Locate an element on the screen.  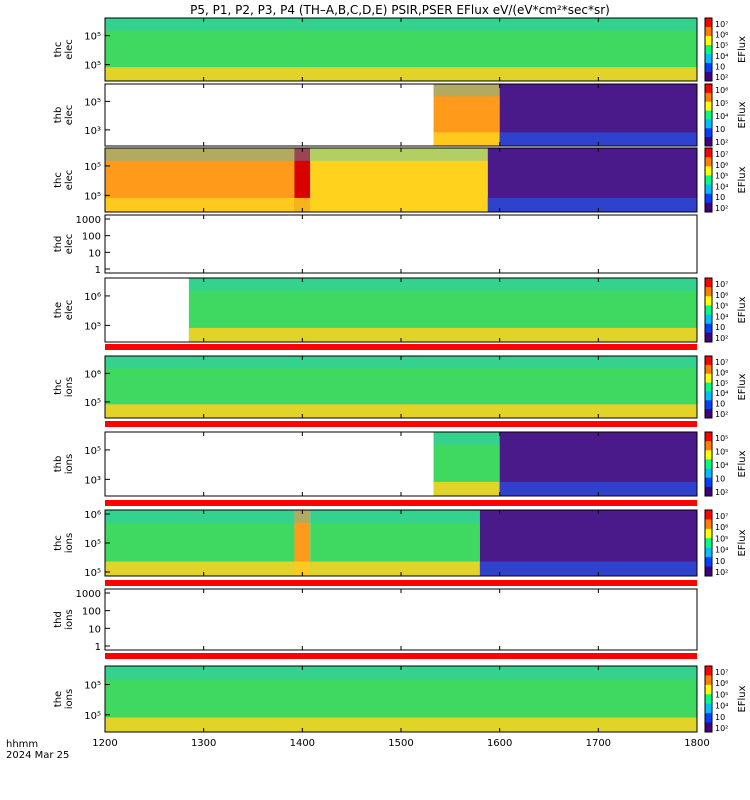
y-axis-probe: thc is located at coordinates (58, 543).